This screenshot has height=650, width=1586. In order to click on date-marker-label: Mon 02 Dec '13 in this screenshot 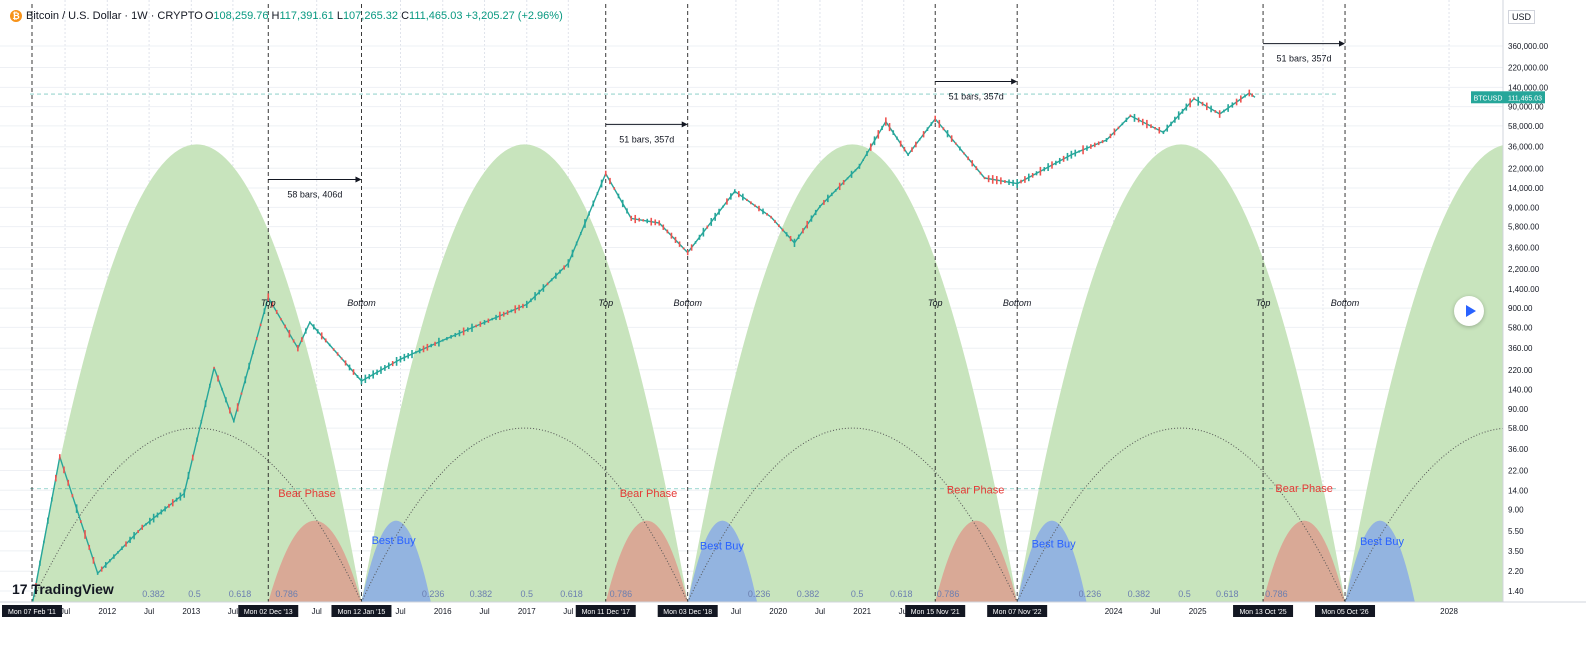, I will do `click(268, 612)`.